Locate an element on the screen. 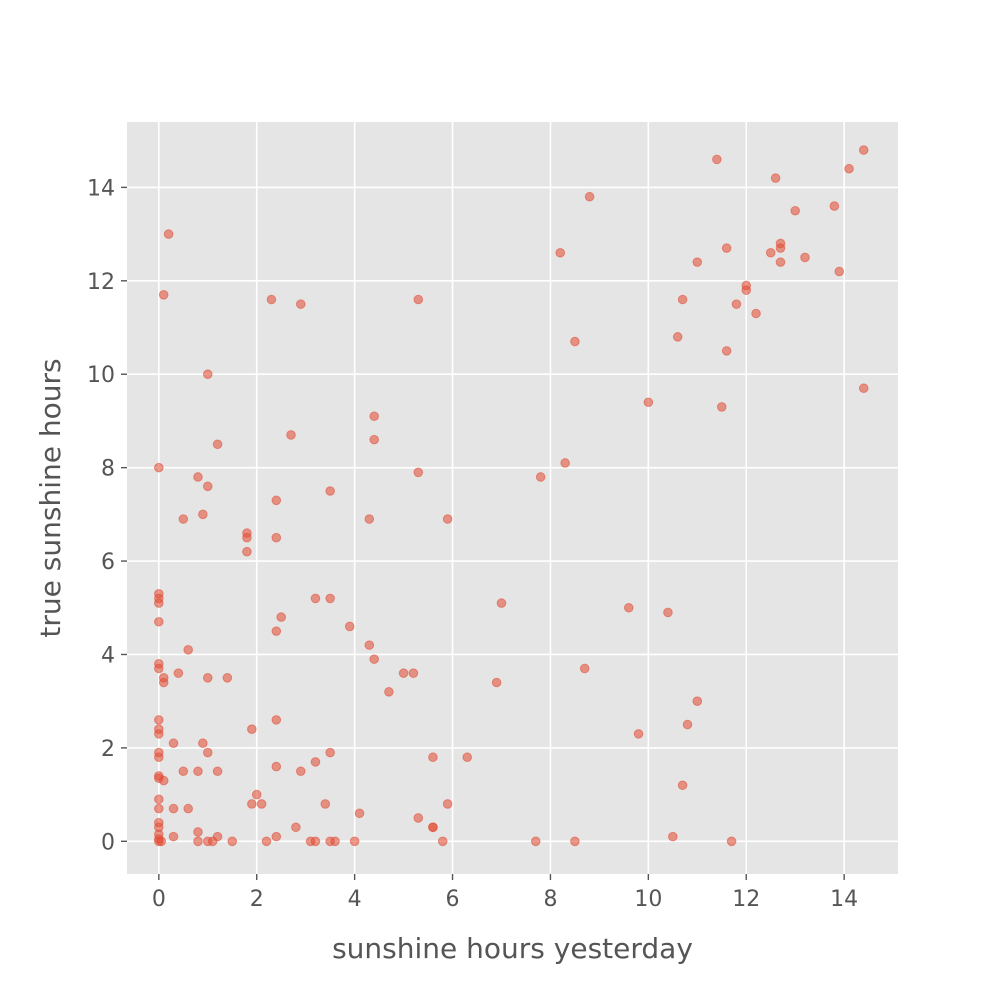 Image resolution: width=1000 pixels, height=1000 pixels. y-tick-label: 4 is located at coordinates (108, 655).